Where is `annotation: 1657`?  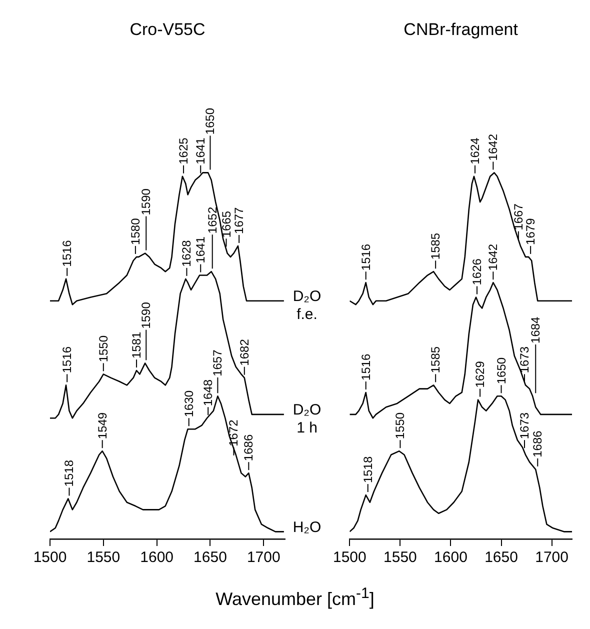 annotation: 1657 is located at coordinates (217, 362).